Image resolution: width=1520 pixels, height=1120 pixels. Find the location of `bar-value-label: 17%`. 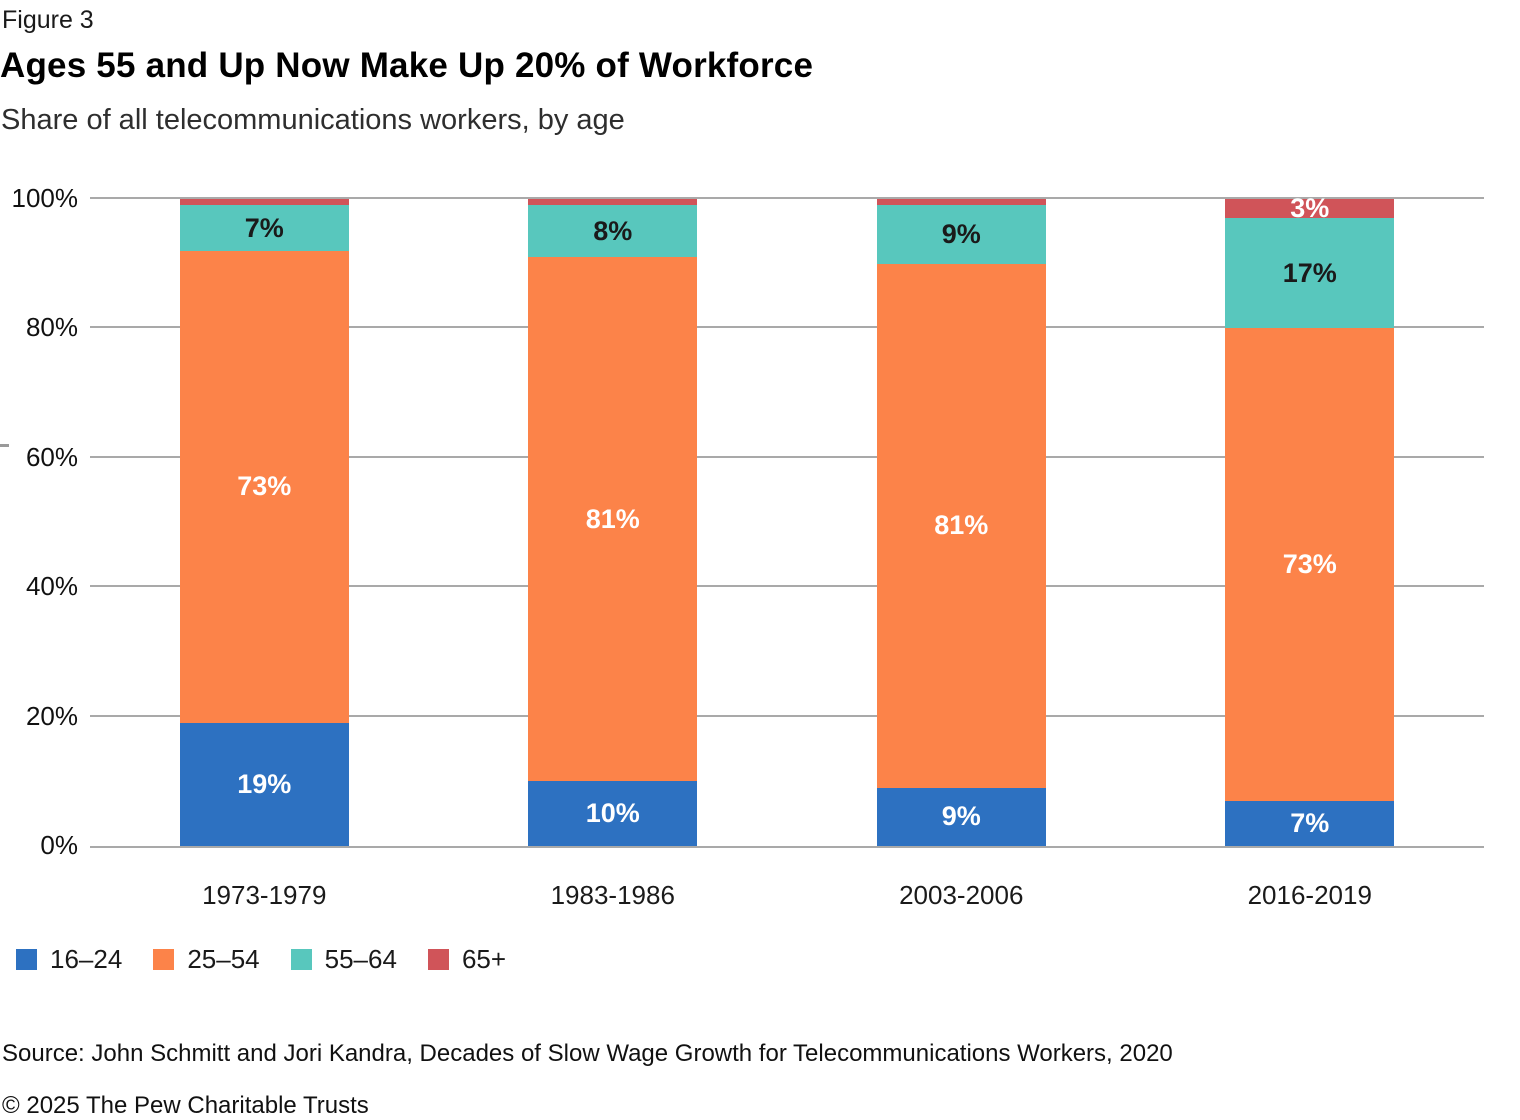

bar-value-label: 17% is located at coordinates (1309, 272).